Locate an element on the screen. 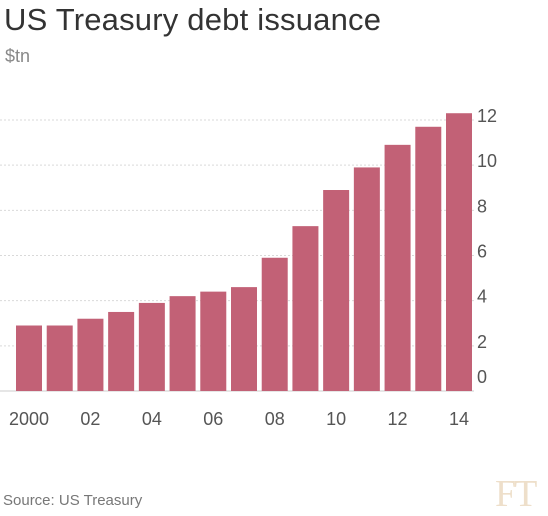 Image resolution: width=548 pixels, height=516 pixels. x-tick-label: 02 is located at coordinates (90, 419).